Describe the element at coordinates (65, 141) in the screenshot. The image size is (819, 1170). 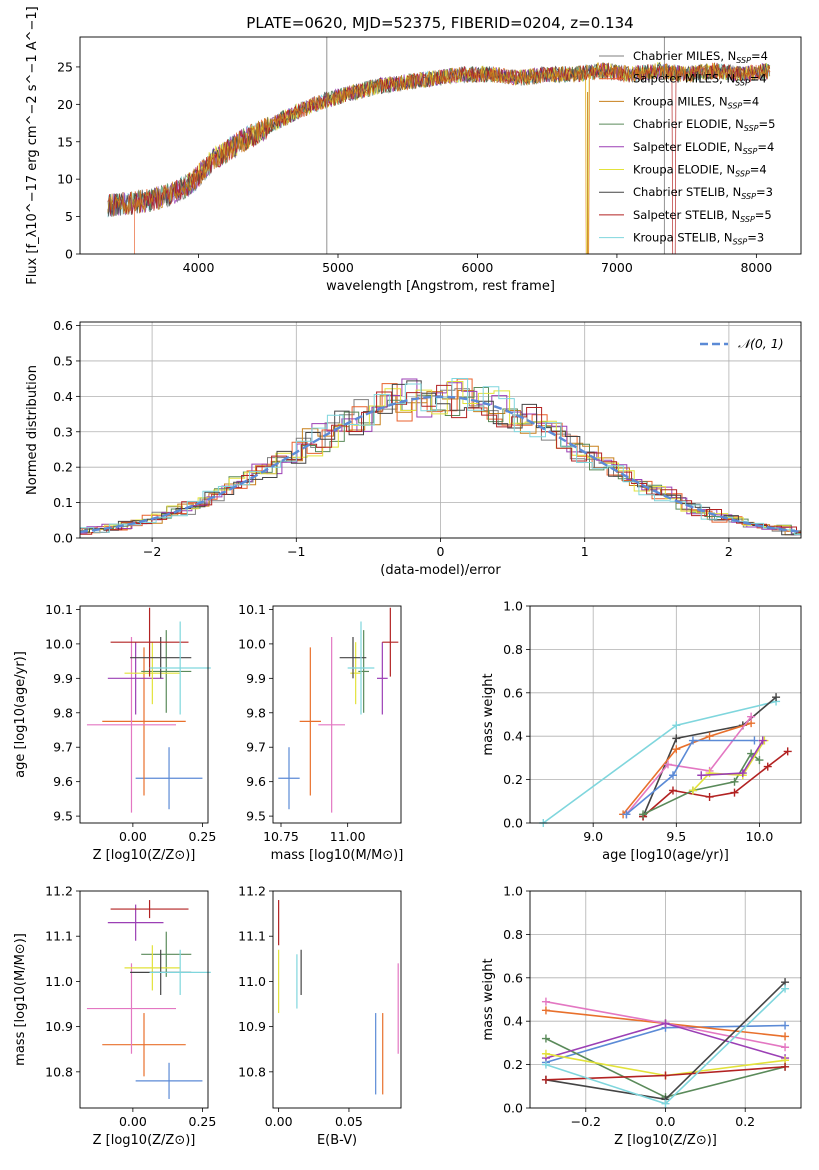
I see `y-tick-label: 15` at that location.